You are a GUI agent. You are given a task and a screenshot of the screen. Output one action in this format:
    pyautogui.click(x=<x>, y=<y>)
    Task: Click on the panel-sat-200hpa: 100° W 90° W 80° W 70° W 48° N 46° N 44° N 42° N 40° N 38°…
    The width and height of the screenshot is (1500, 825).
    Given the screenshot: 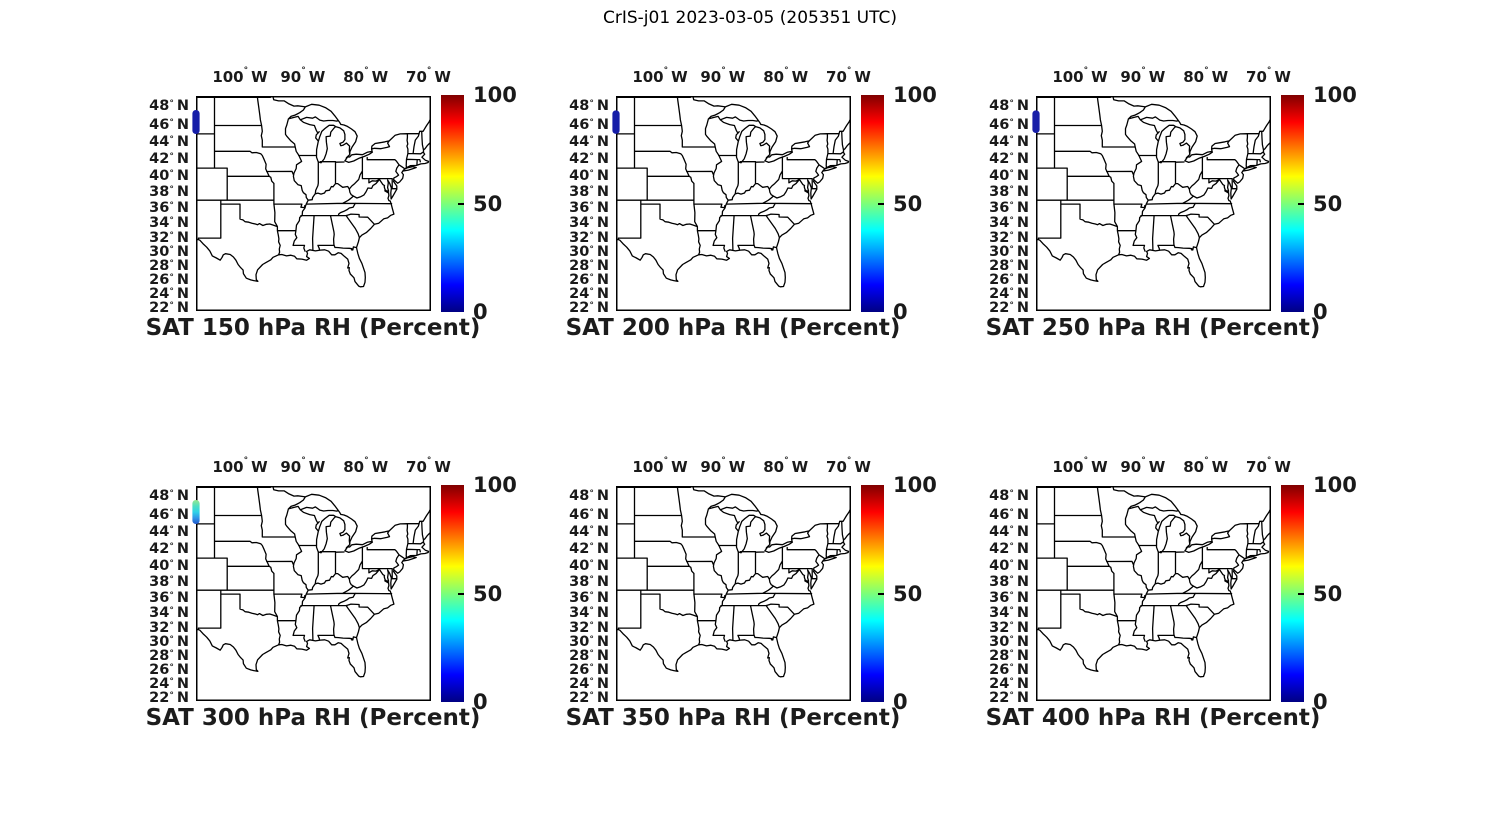 What is the action you would take?
    pyautogui.click(x=751, y=203)
    